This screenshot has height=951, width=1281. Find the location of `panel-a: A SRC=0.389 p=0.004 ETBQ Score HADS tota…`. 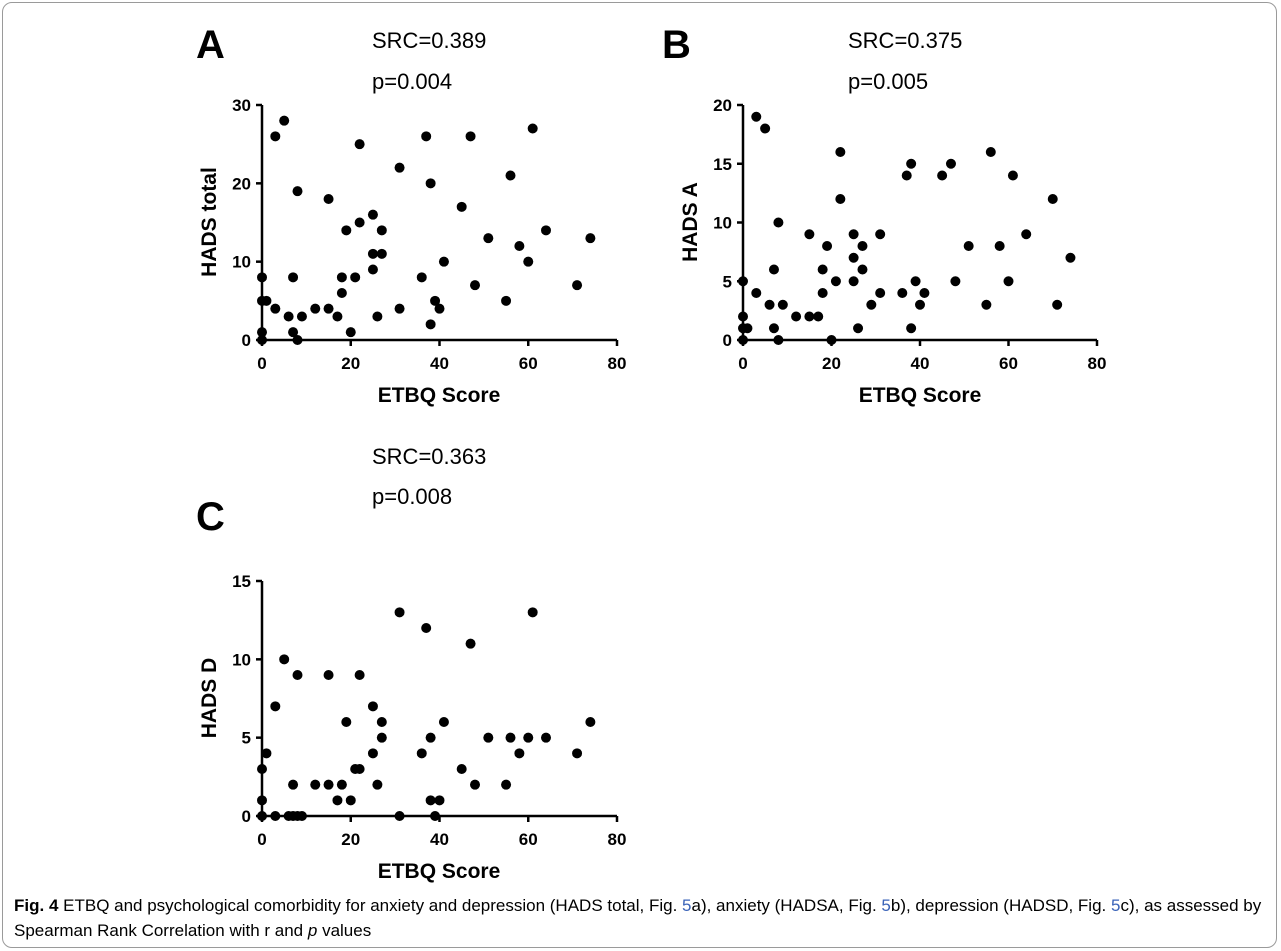

panel-a: A SRC=0.389 p=0.004 ETBQ Score HADS tota… is located at coordinates (411, 215).